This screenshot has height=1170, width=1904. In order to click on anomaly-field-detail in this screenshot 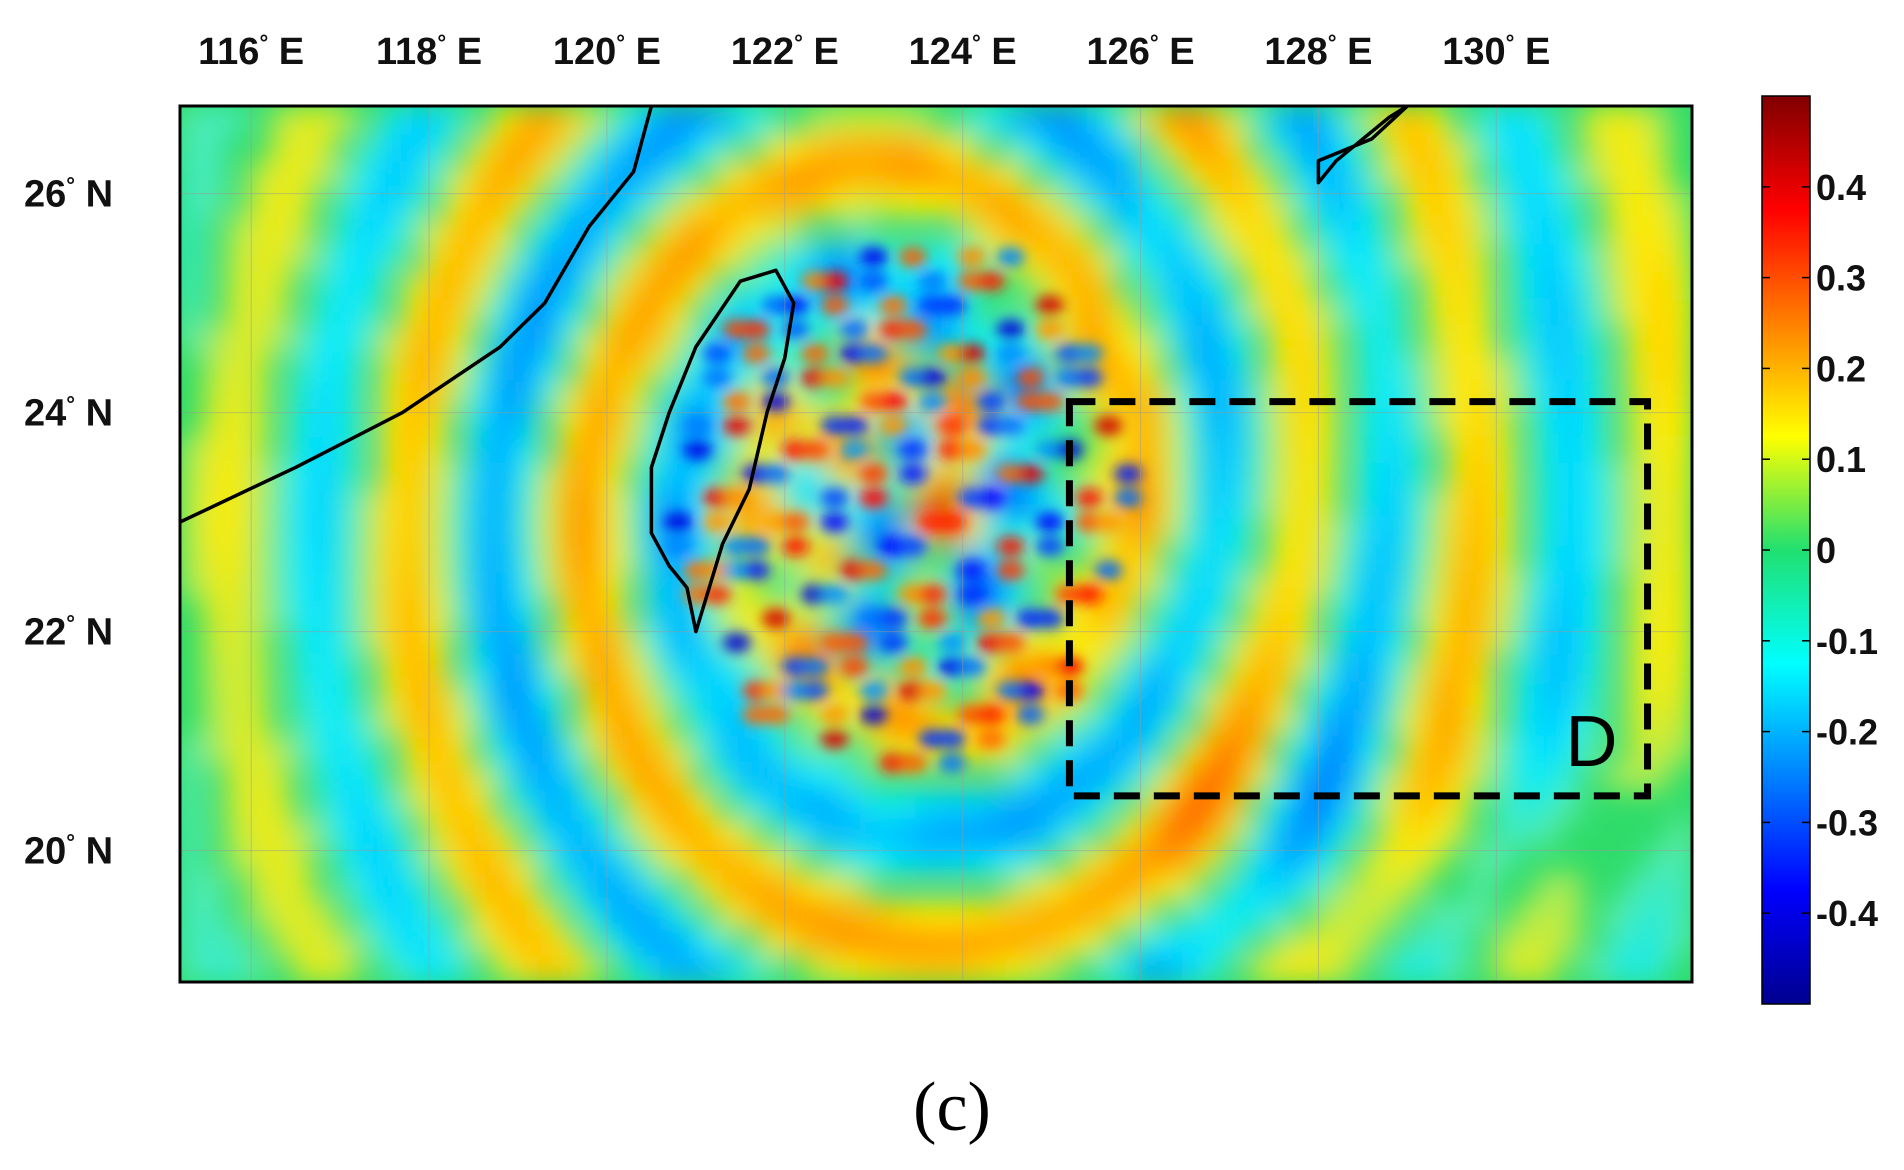, I will do `click(903, 510)`.